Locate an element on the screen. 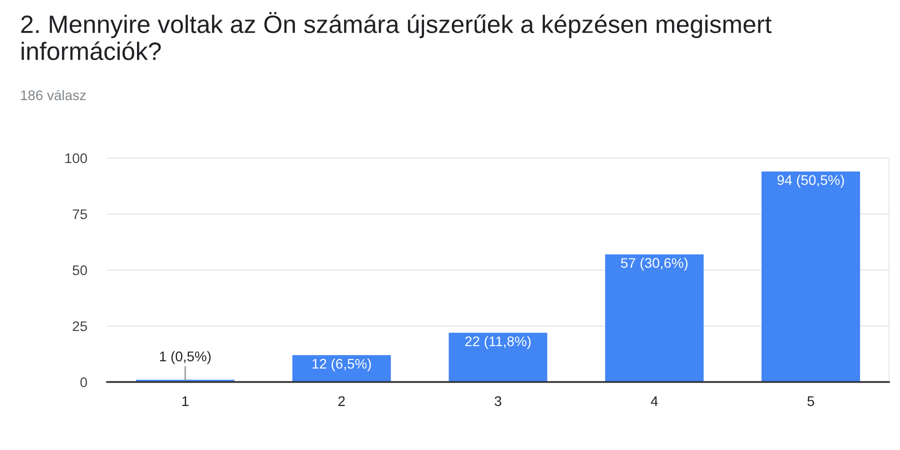 The image size is (900, 450). x-tick-label: 1 is located at coordinates (185, 401).